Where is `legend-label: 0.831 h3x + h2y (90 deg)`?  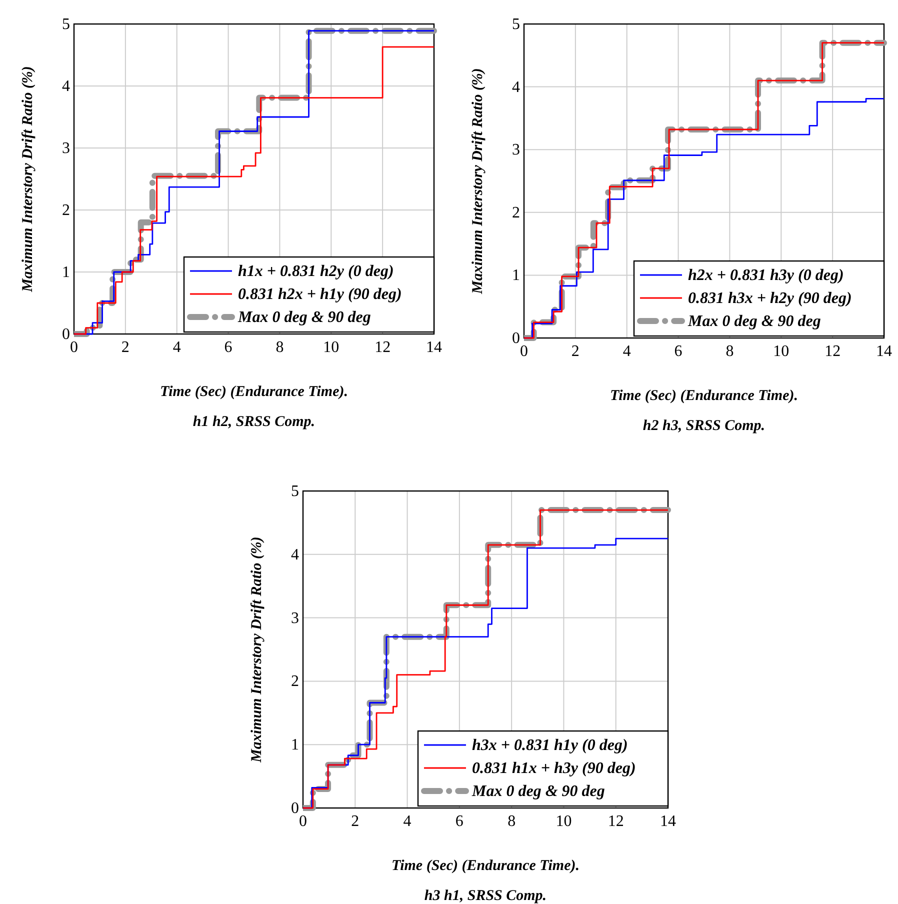
legend-label: 0.831 h3x + h2y (90 deg) is located at coordinates (770, 298).